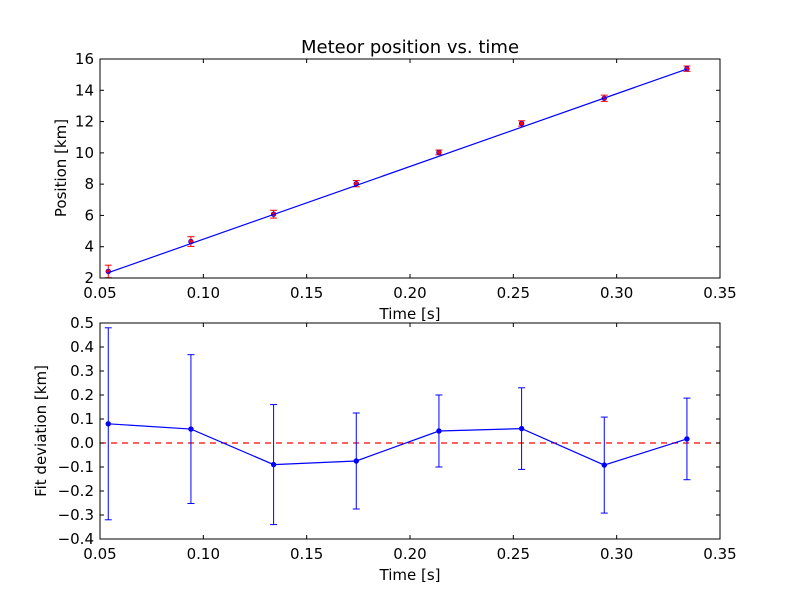 This screenshot has width=800, height=600. I want to click on position-chart-y-tick-label: 6, so click(89, 215).